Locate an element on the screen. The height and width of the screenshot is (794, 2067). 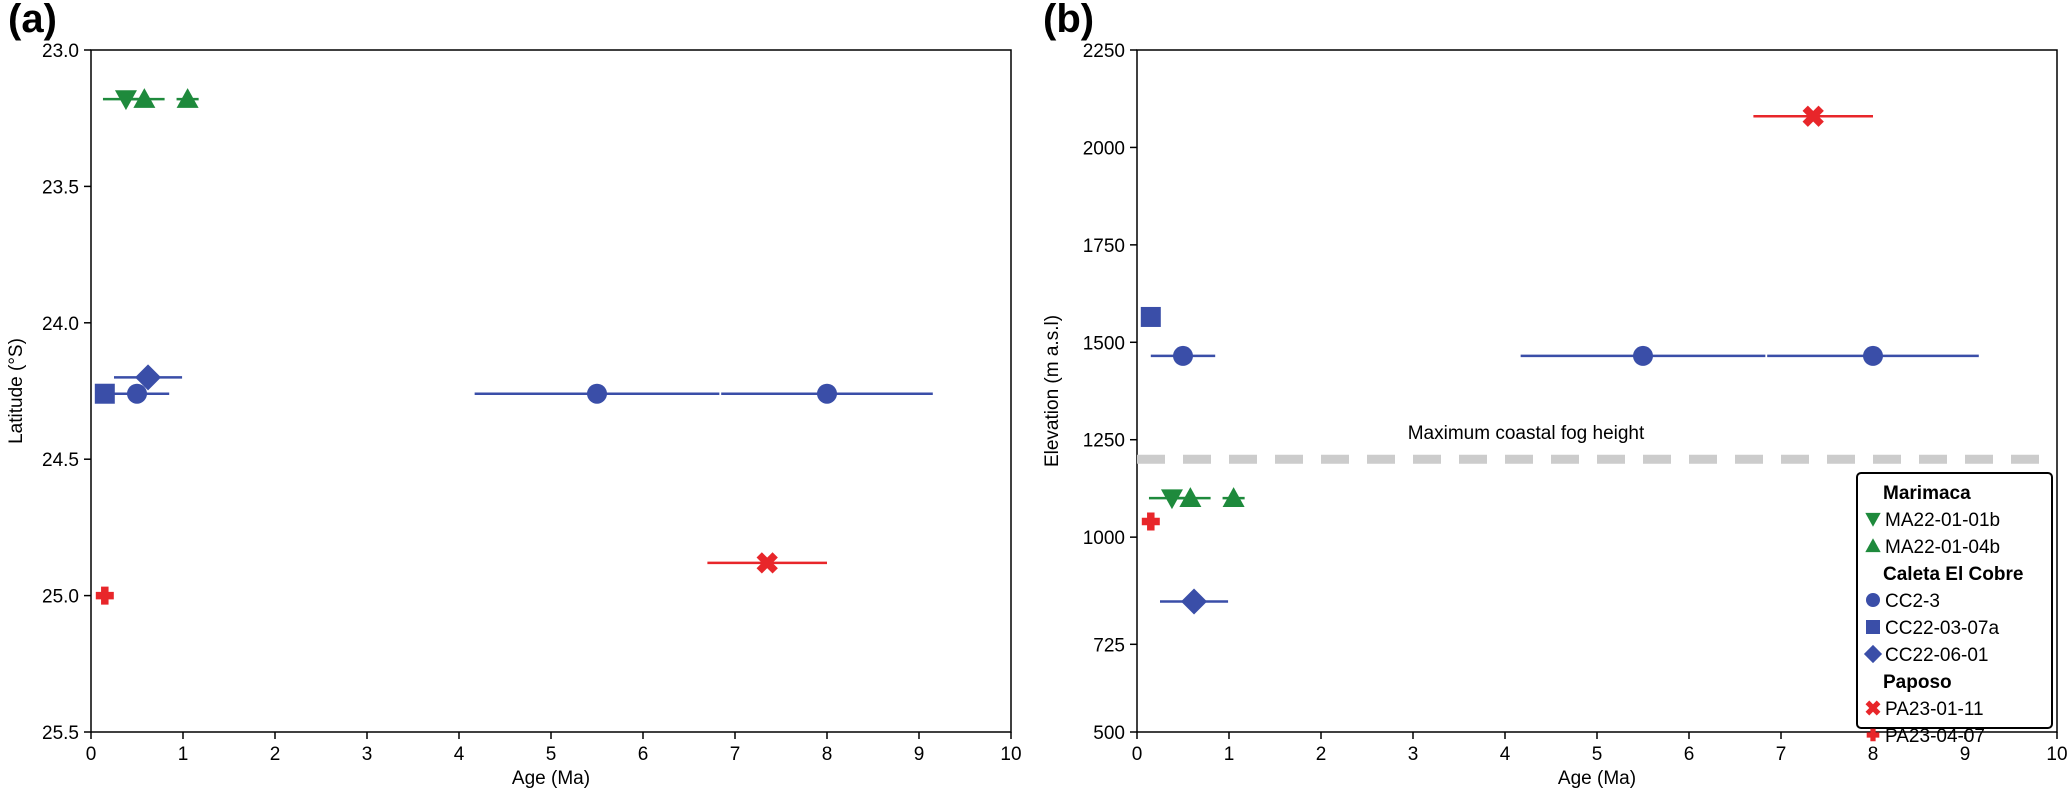
legend-marker-triangle-up is located at coordinates (1873, 545).